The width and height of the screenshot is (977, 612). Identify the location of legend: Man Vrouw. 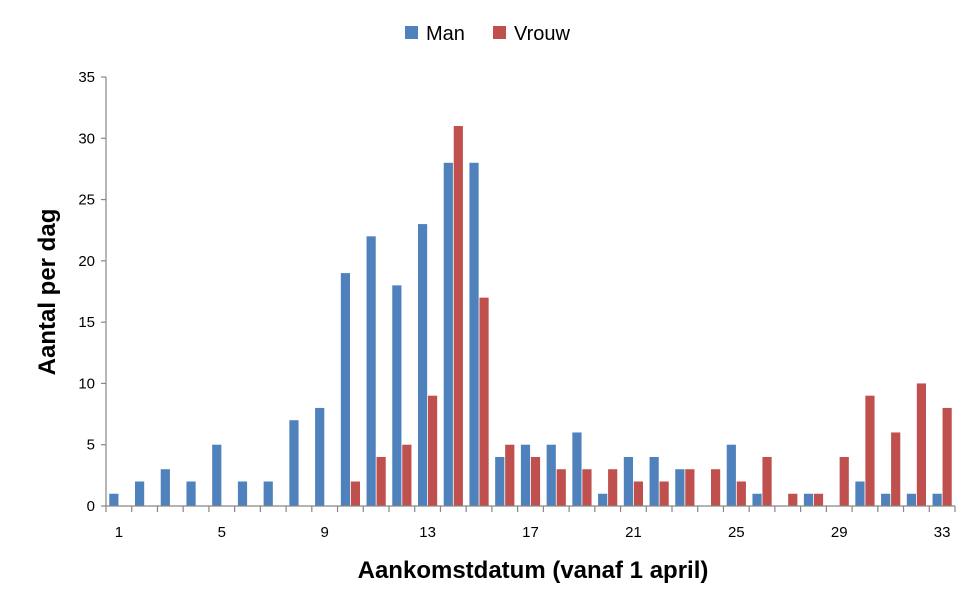
(488, 34).